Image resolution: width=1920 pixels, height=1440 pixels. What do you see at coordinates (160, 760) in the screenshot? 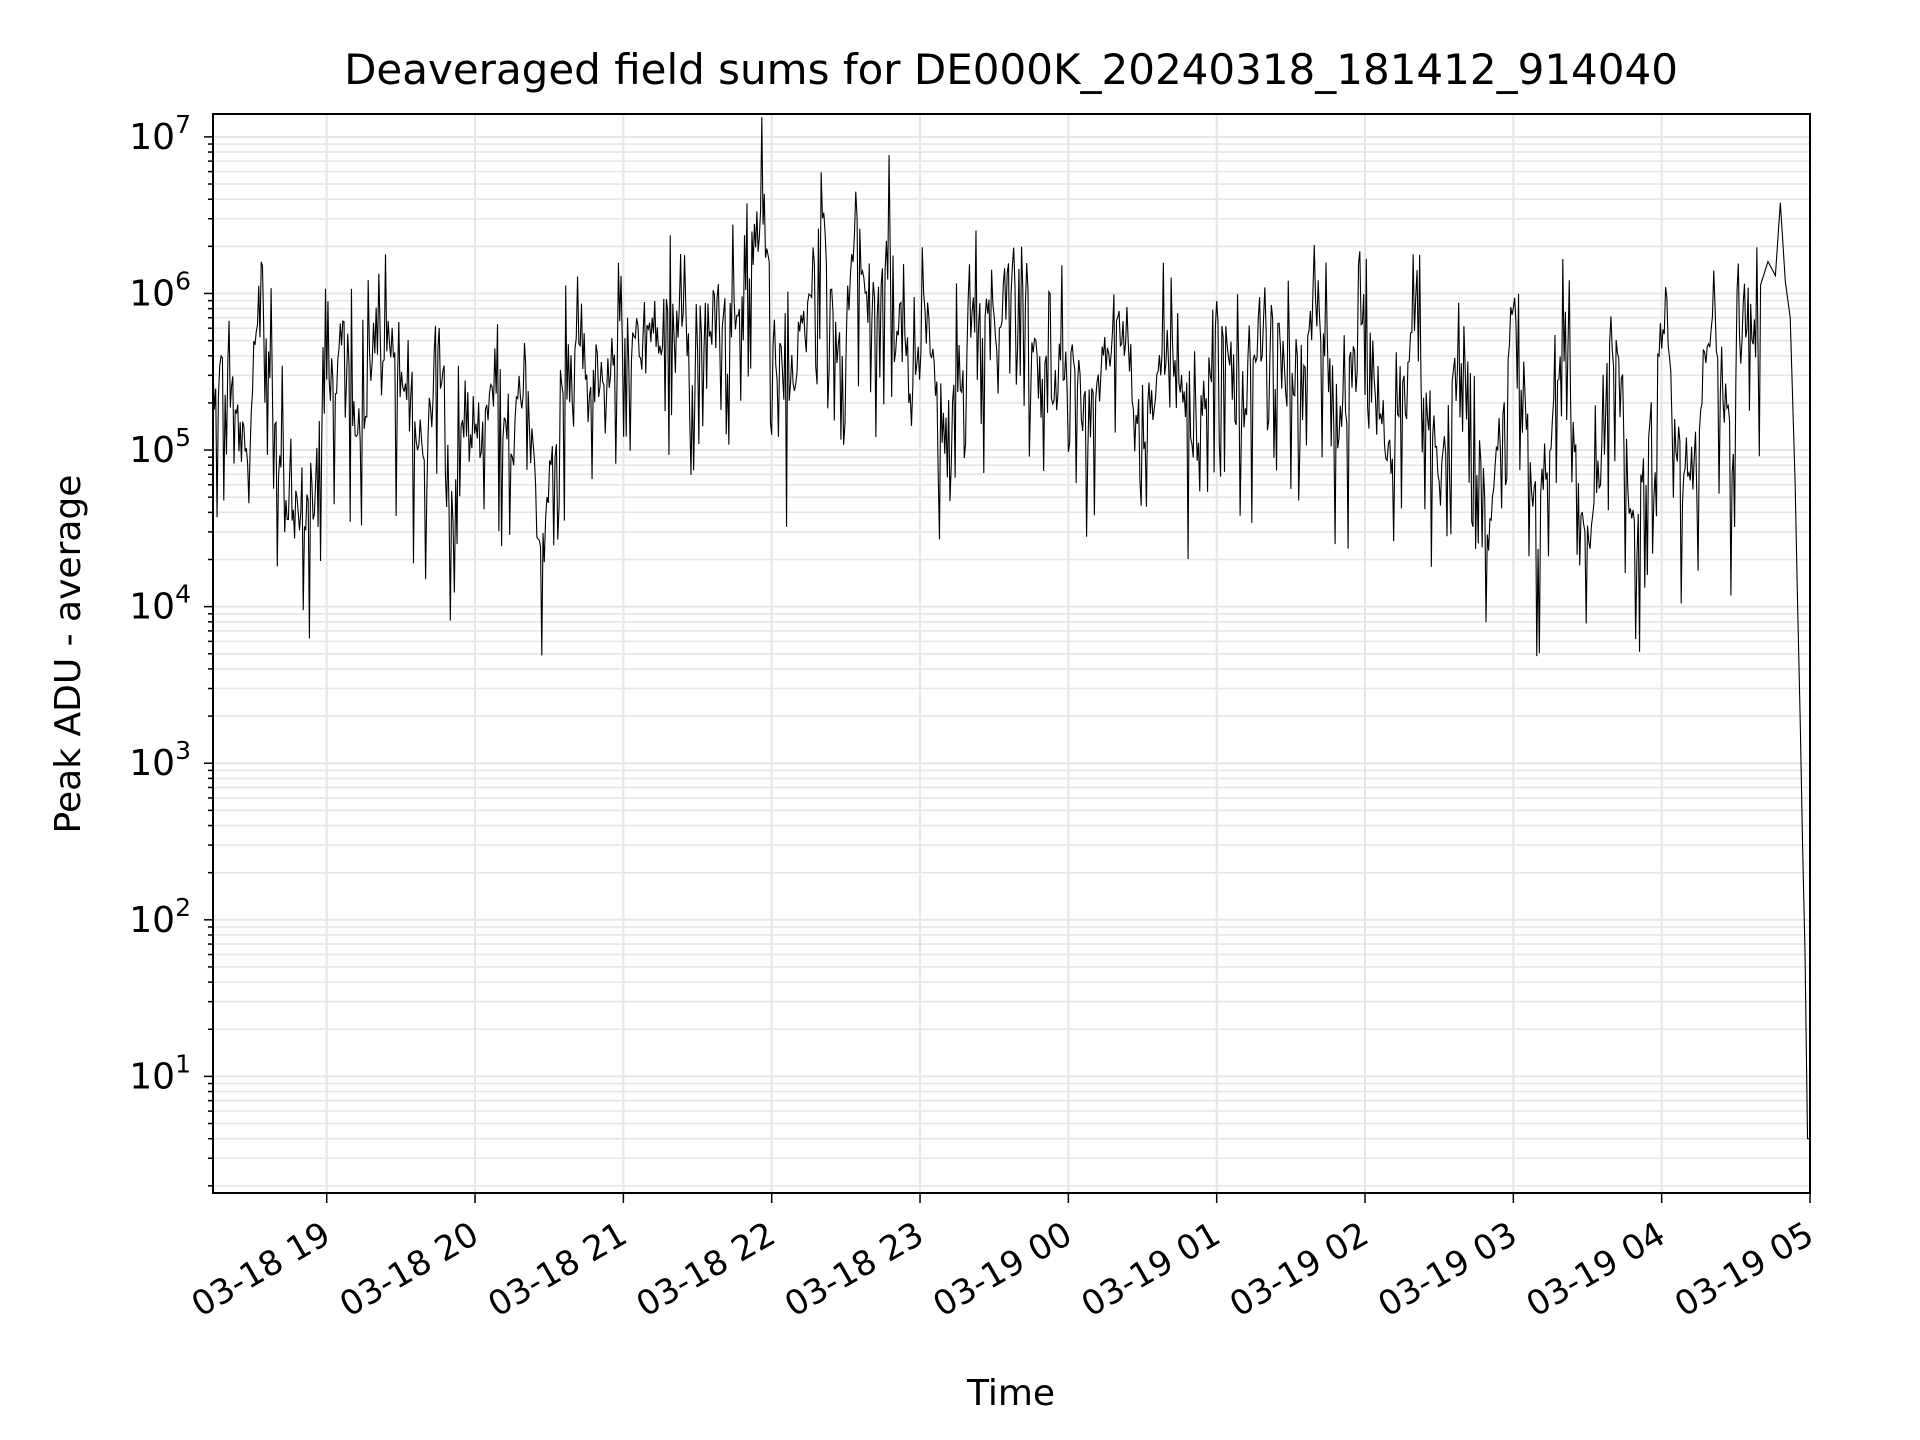
I see `y-tick-label: 10³` at bounding box center [160, 760].